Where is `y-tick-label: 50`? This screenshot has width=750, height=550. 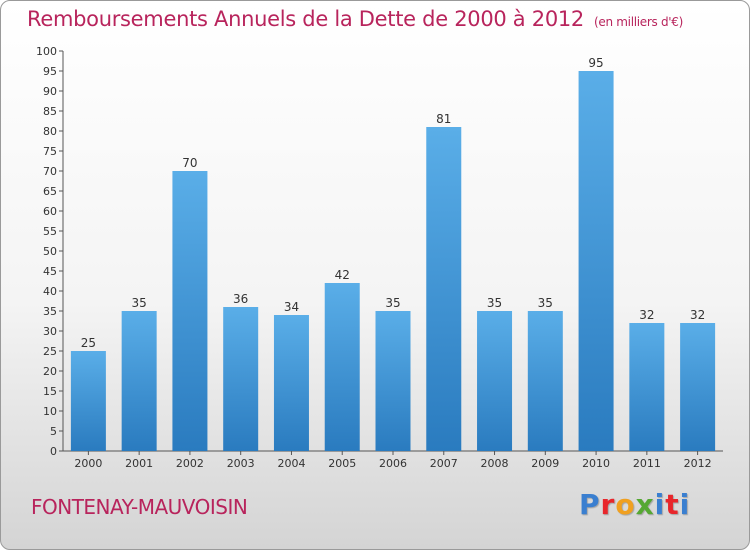 y-tick-label: 50 is located at coordinates (50, 251).